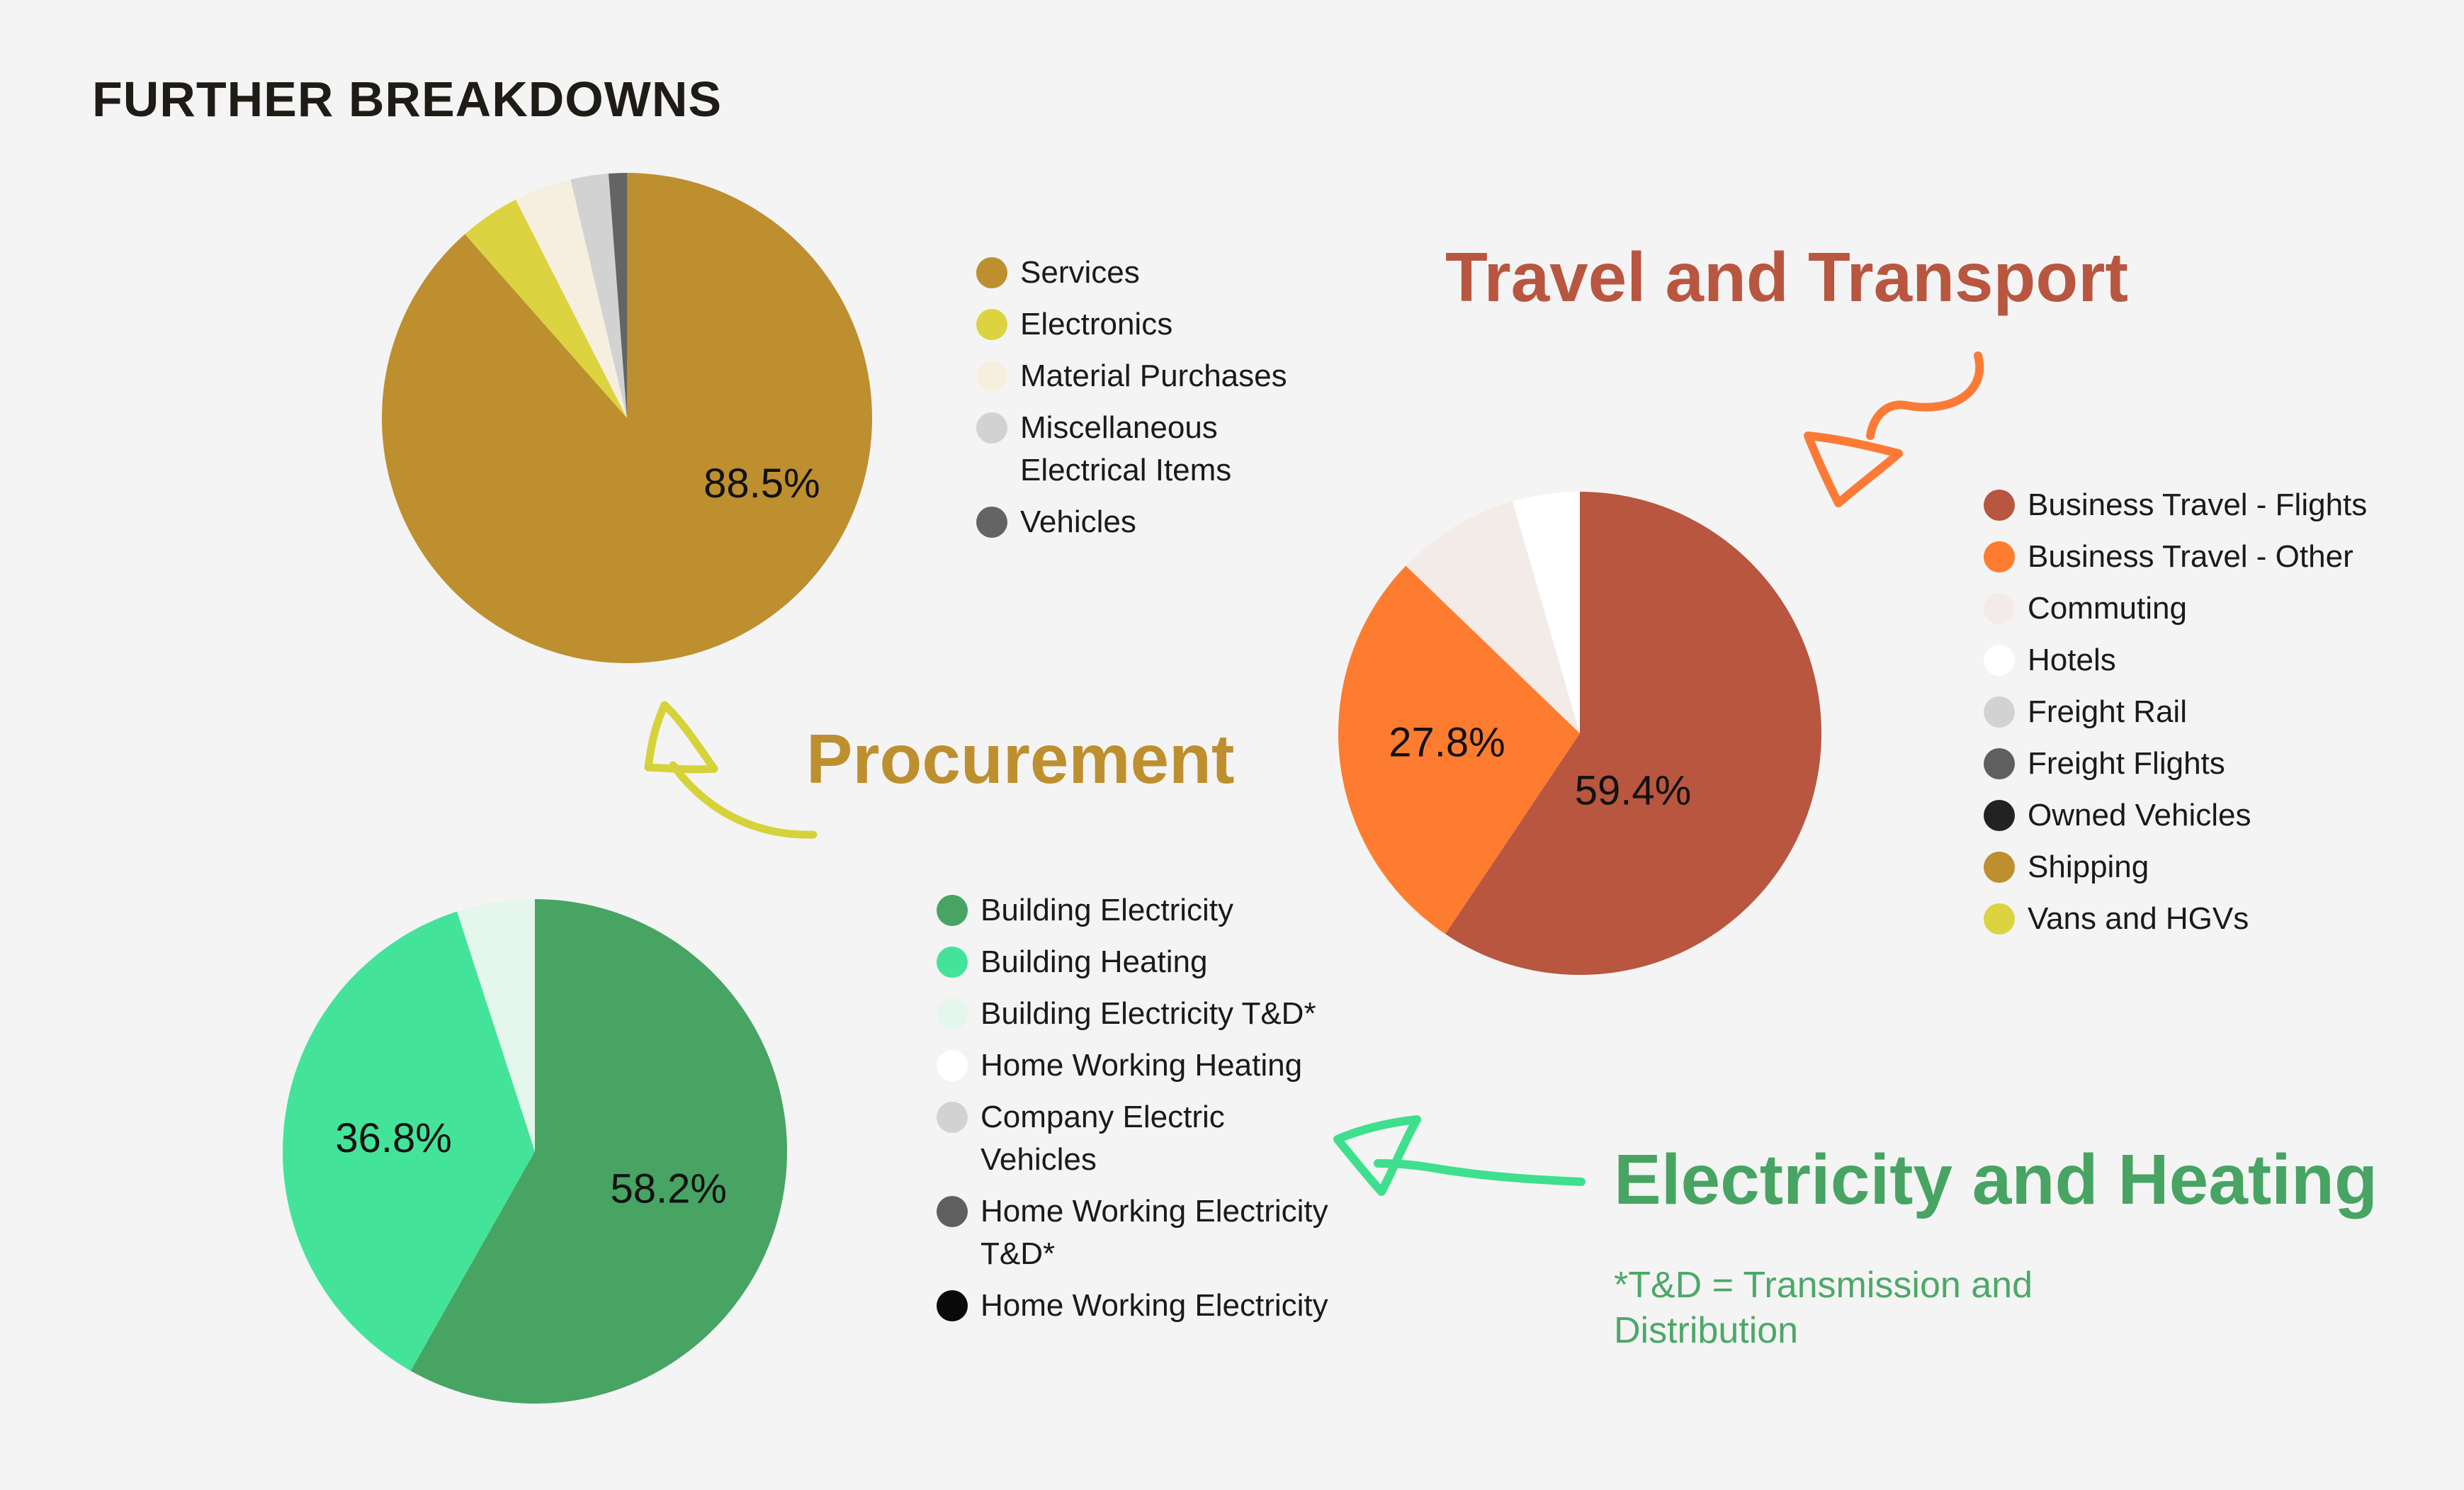 This screenshot has height=1490, width=2464. Describe the element at coordinates (1148, 1013) in the screenshot. I see `electricity-legend-label: Building Electricity T&D*` at that location.